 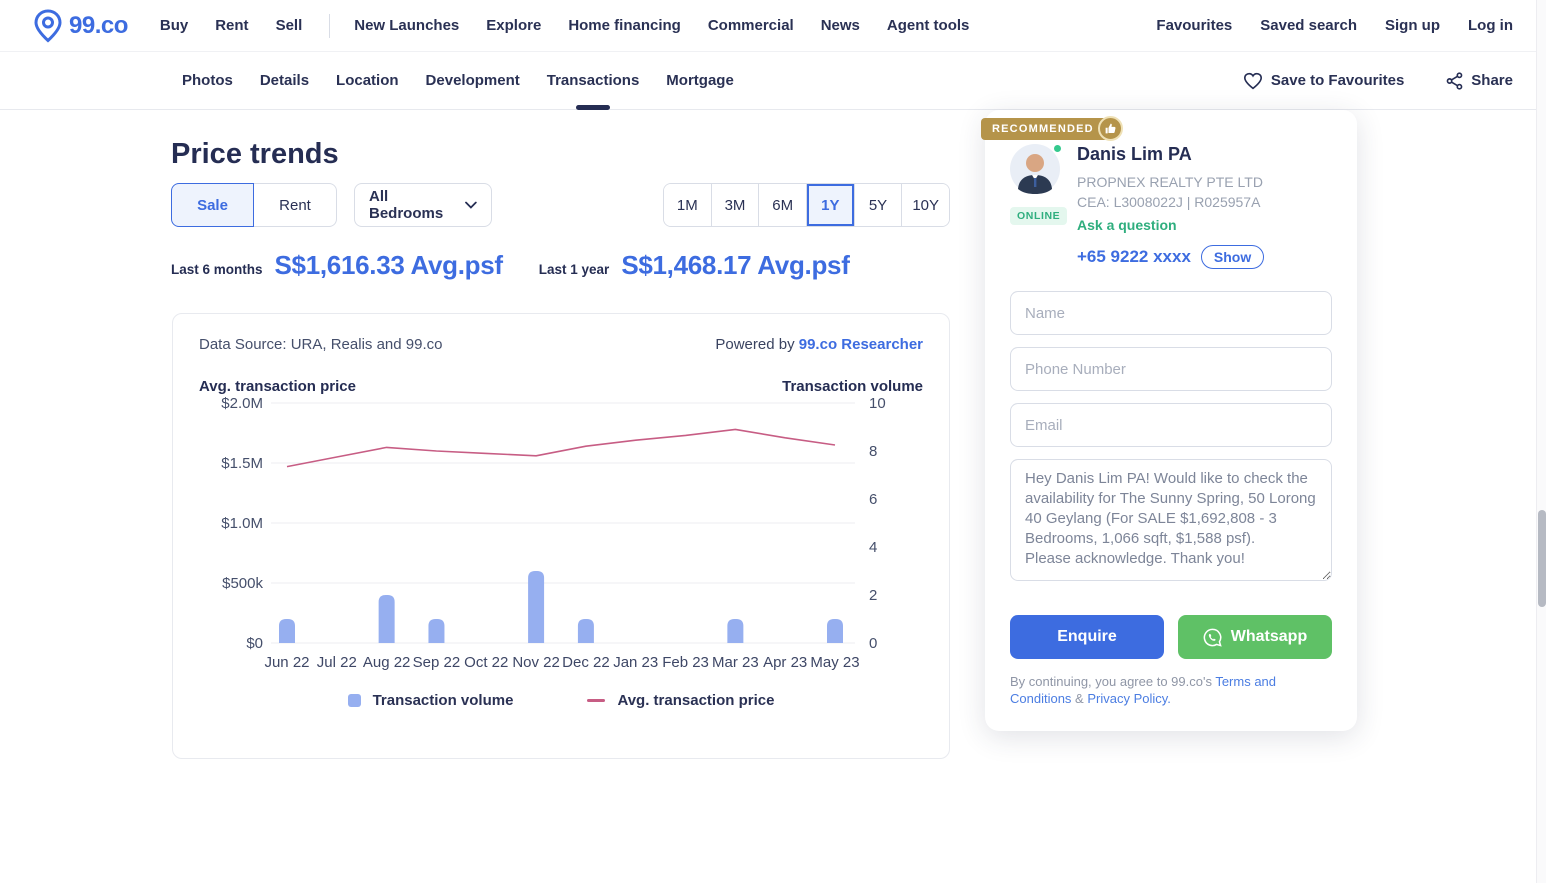 What do you see at coordinates (387, 662) in the screenshot?
I see `svg-text: Aug 22` at bounding box center [387, 662].